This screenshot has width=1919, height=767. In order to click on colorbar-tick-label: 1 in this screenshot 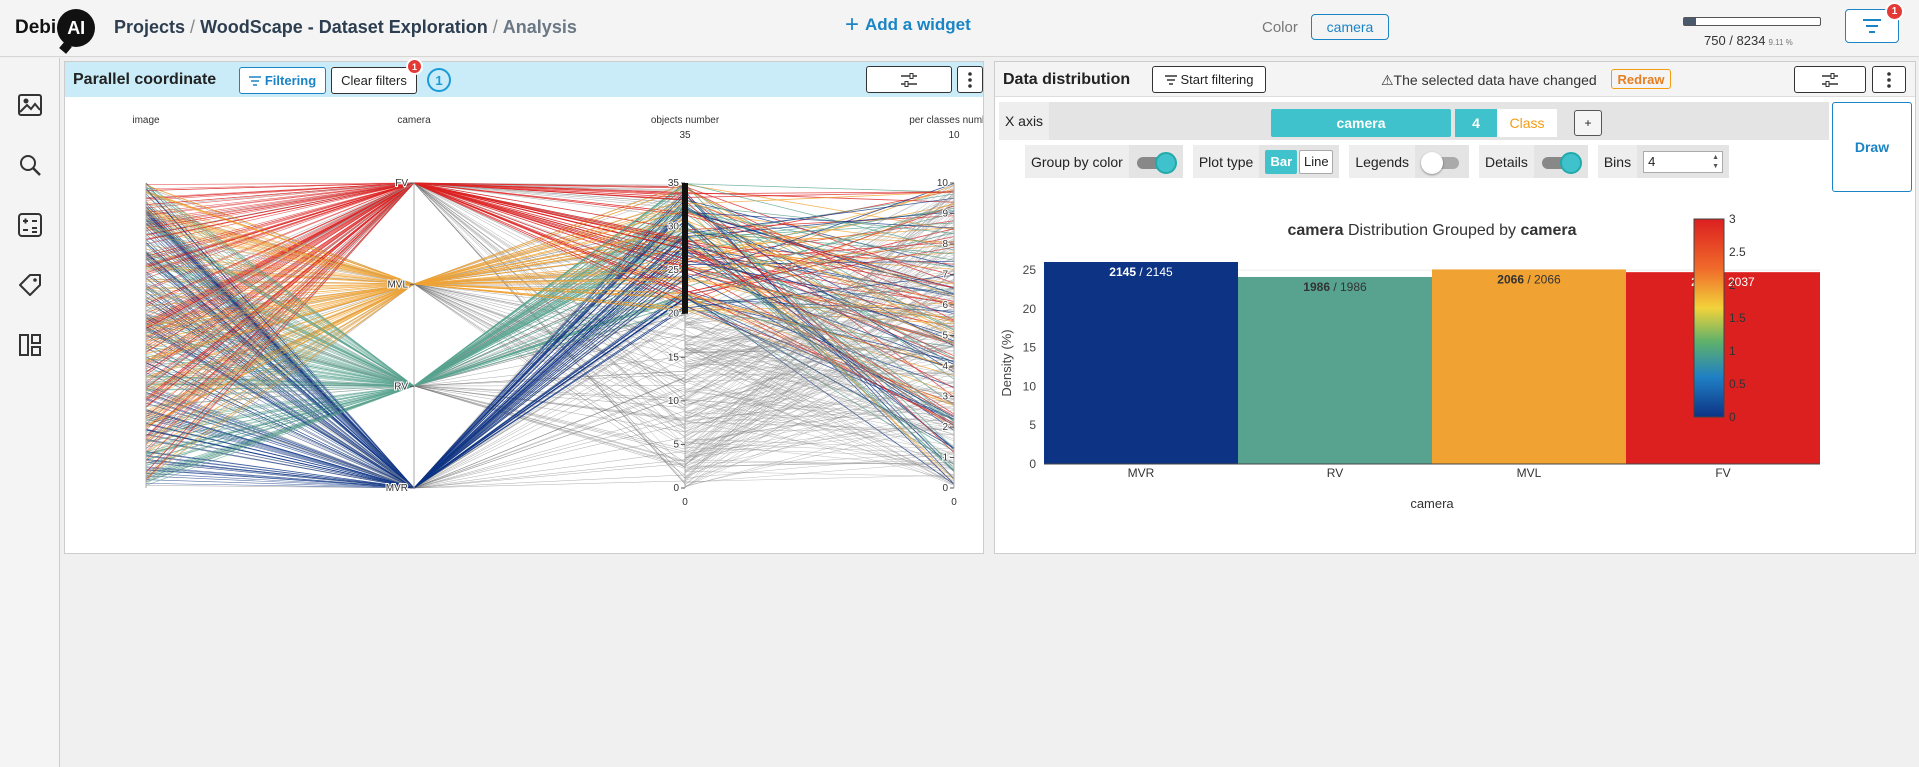, I will do `click(1732, 351)`.